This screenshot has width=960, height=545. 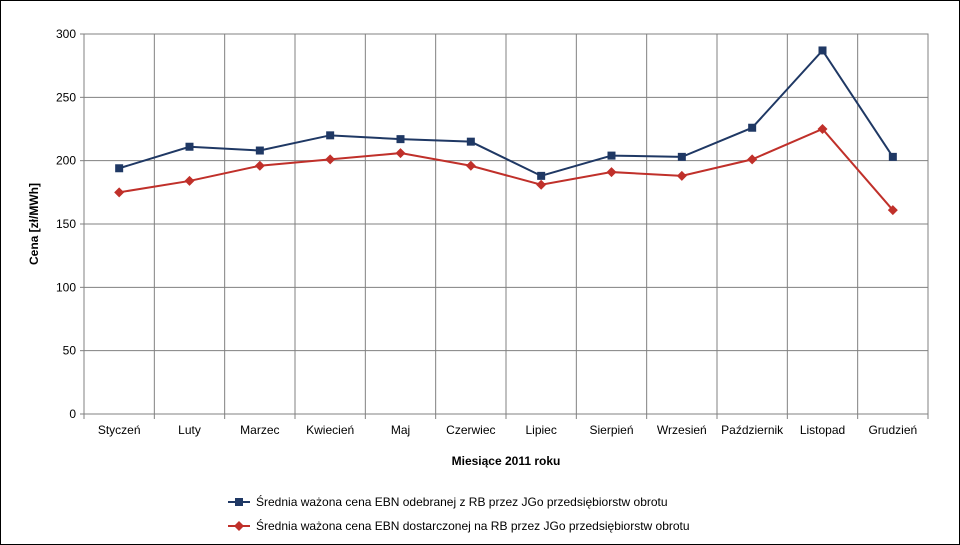 I want to click on y-axis-ticks: 0 50 100 150 200 250 300, so click(x=70, y=224).